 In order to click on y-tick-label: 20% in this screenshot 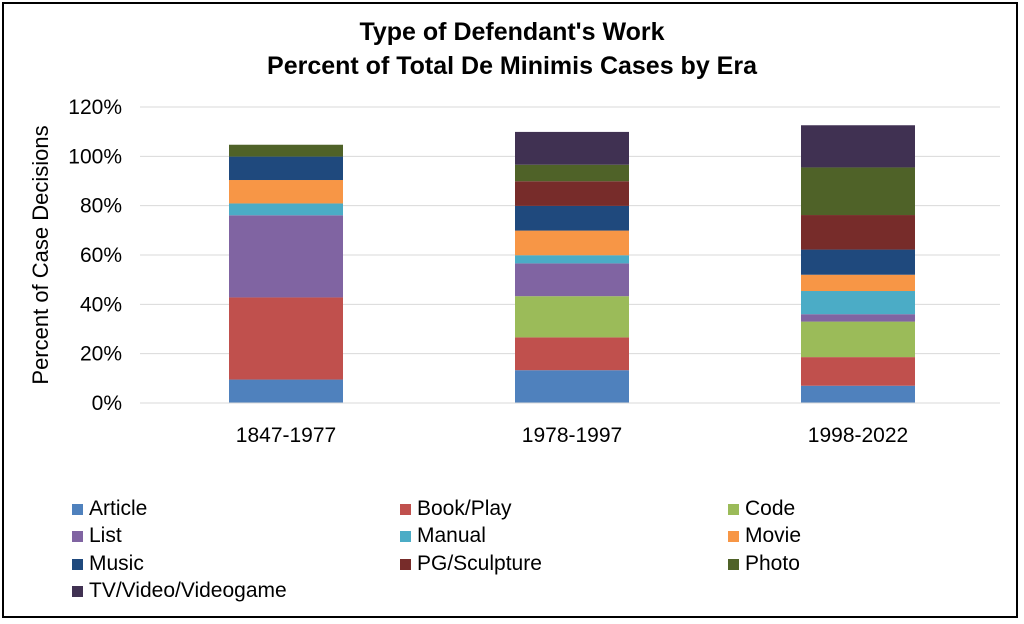, I will do `click(101, 354)`.